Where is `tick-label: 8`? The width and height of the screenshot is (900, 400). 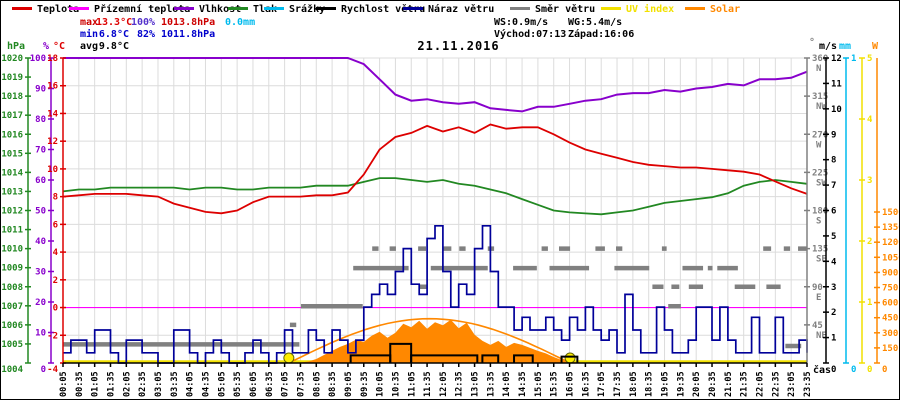
tick-label: 8 is located at coordinates (833, 161).